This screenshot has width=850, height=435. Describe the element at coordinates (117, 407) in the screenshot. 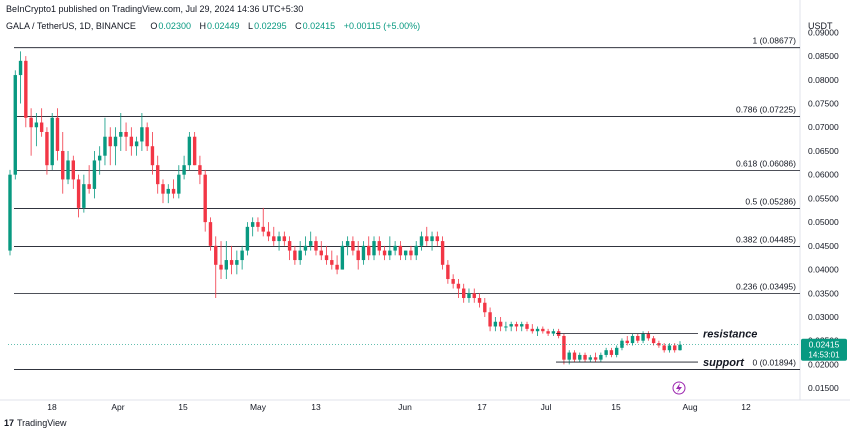

I see `x-tick-label: Apr` at that location.